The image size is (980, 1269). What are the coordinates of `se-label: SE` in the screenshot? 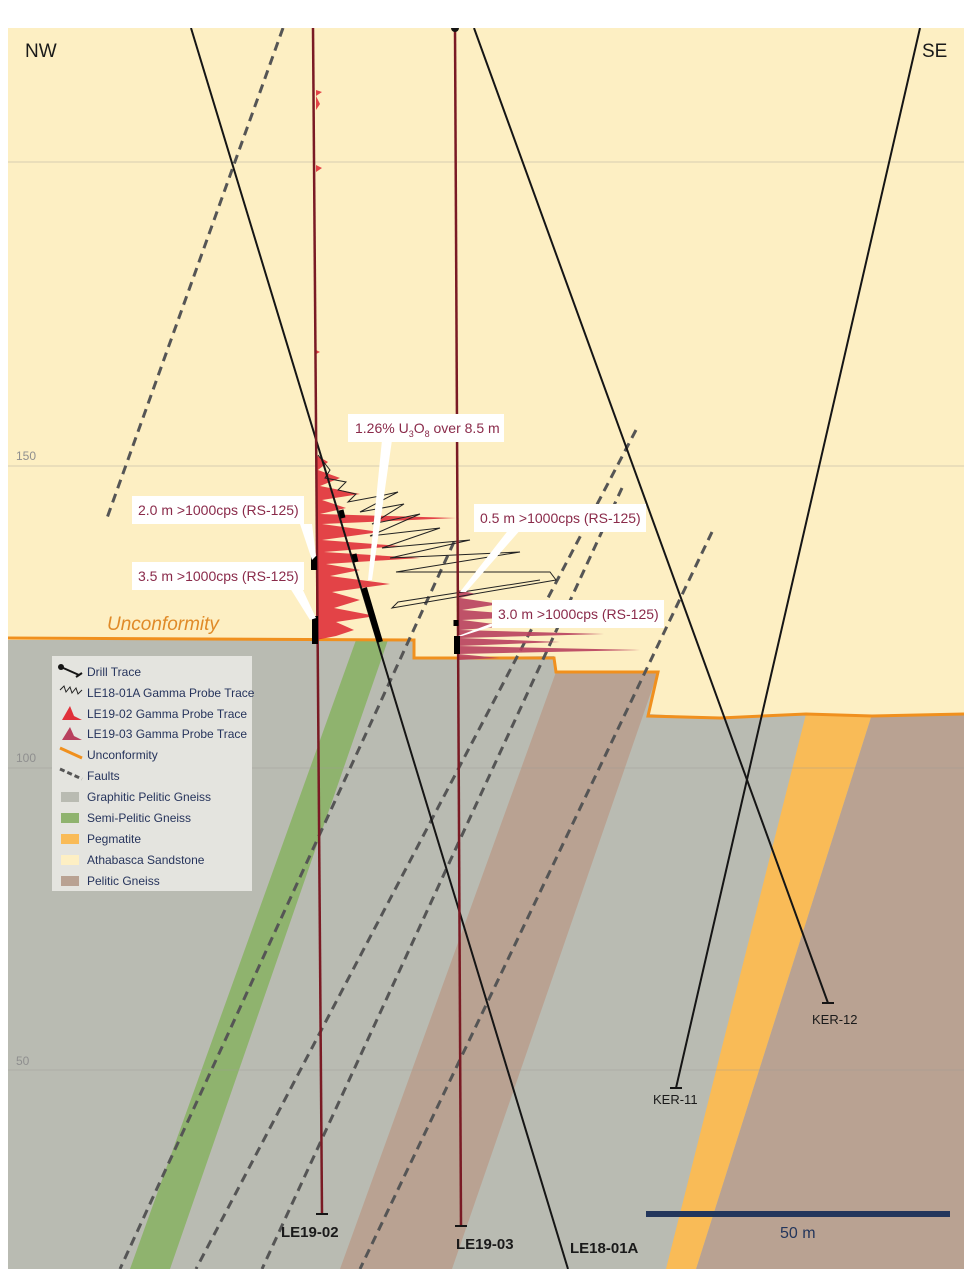 It's located at (934, 51).